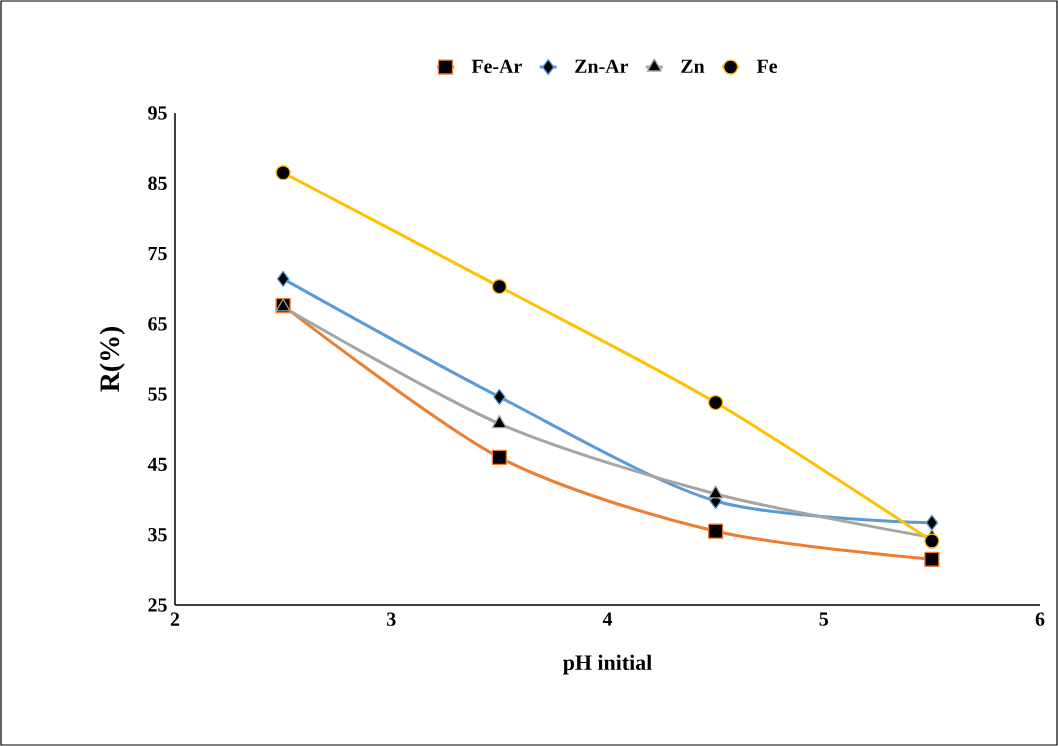 The height and width of the screenshot is (746, 1058). I want to click on x-tick-label: 3, so click(391, 619).